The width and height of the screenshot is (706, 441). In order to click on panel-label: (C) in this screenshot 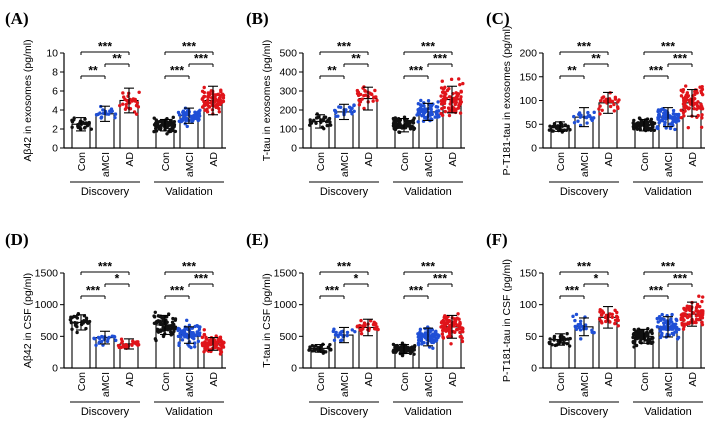, I will do `click(498, 18)`.